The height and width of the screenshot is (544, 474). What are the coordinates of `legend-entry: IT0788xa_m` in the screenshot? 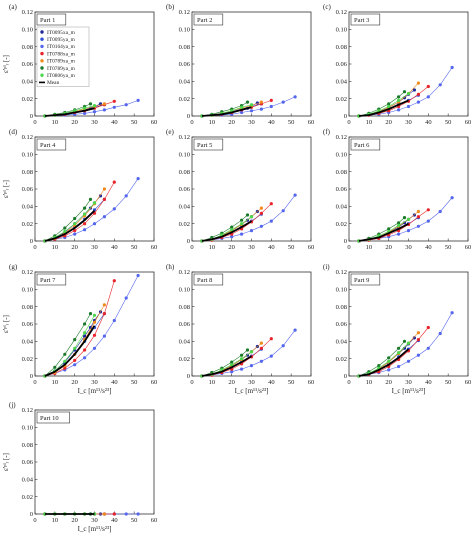 It's located at (61, 54).